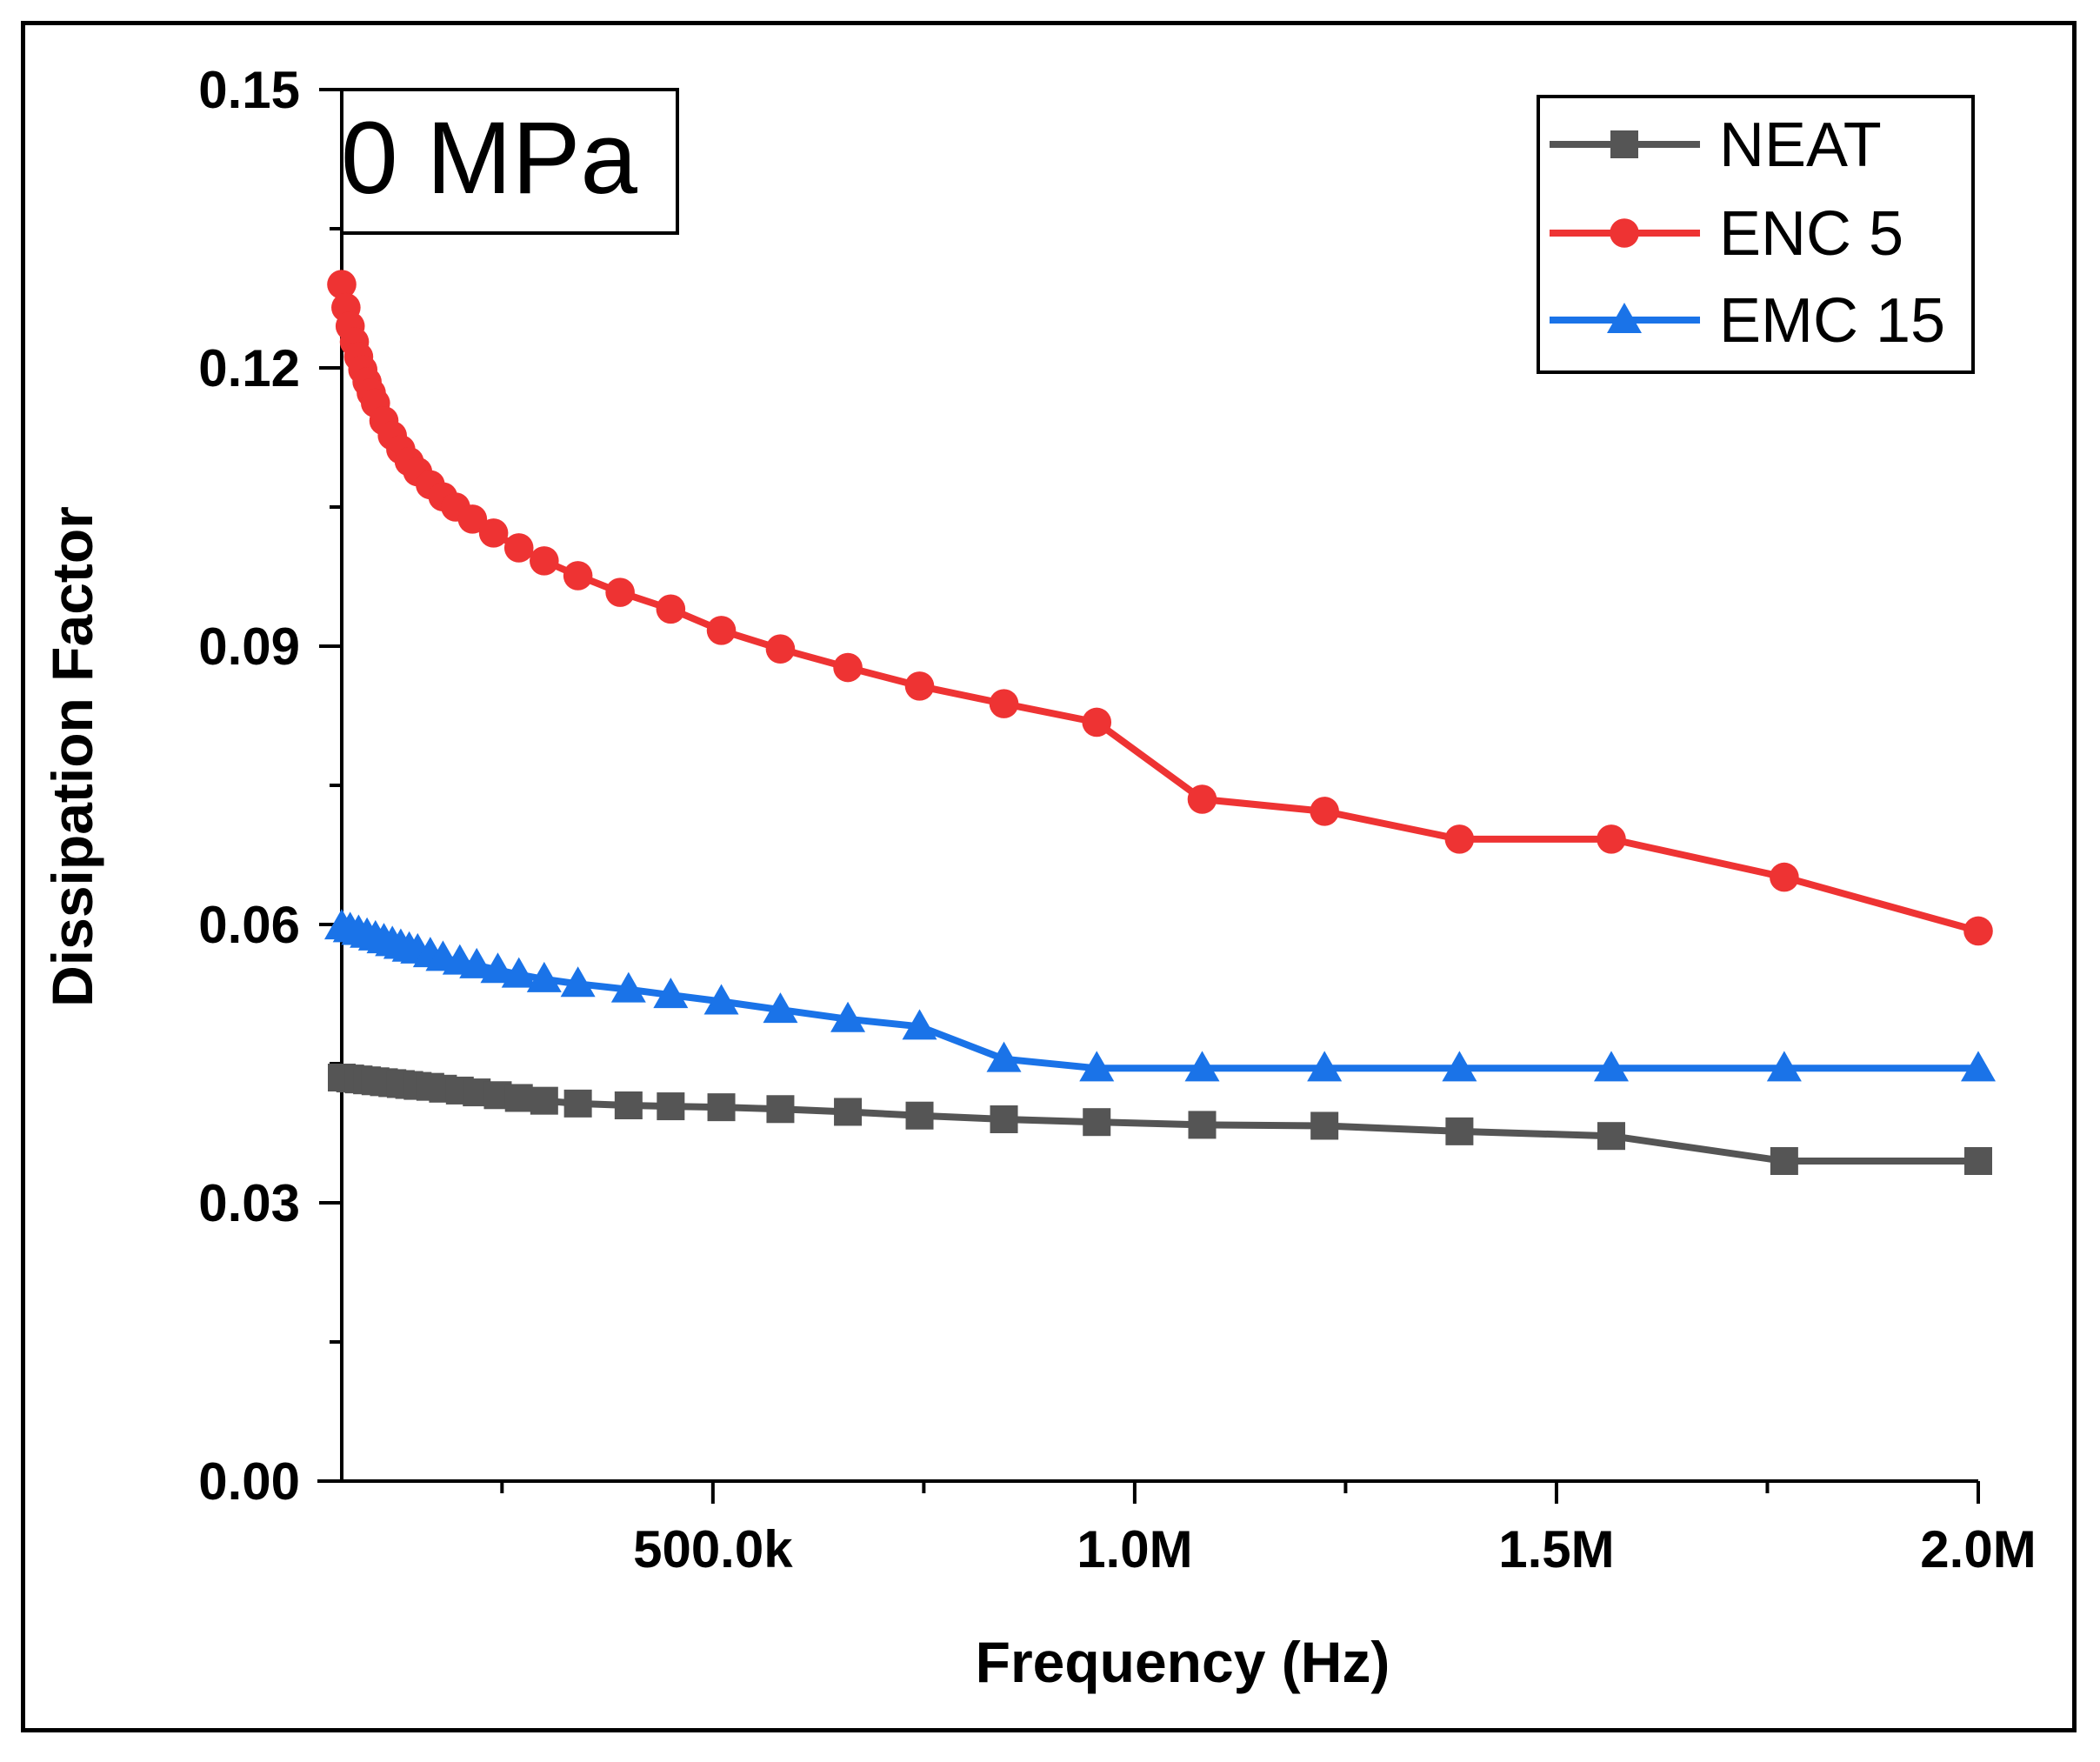 The height and width of the screenshot is (1762, 2100). I want to click on legend-entries: NEAT ENC 5 EMC 15, so click(1747, 233).